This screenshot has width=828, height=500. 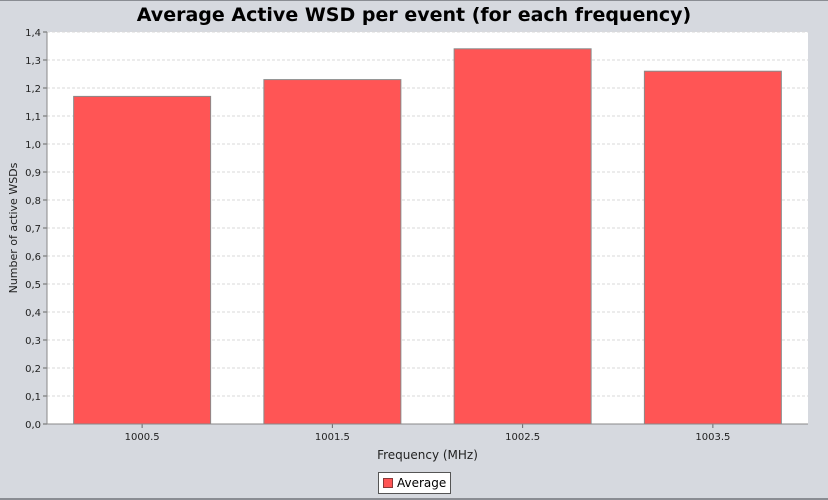 I want to click on y-tick-label: 0,5, so click(x=33, y=285).